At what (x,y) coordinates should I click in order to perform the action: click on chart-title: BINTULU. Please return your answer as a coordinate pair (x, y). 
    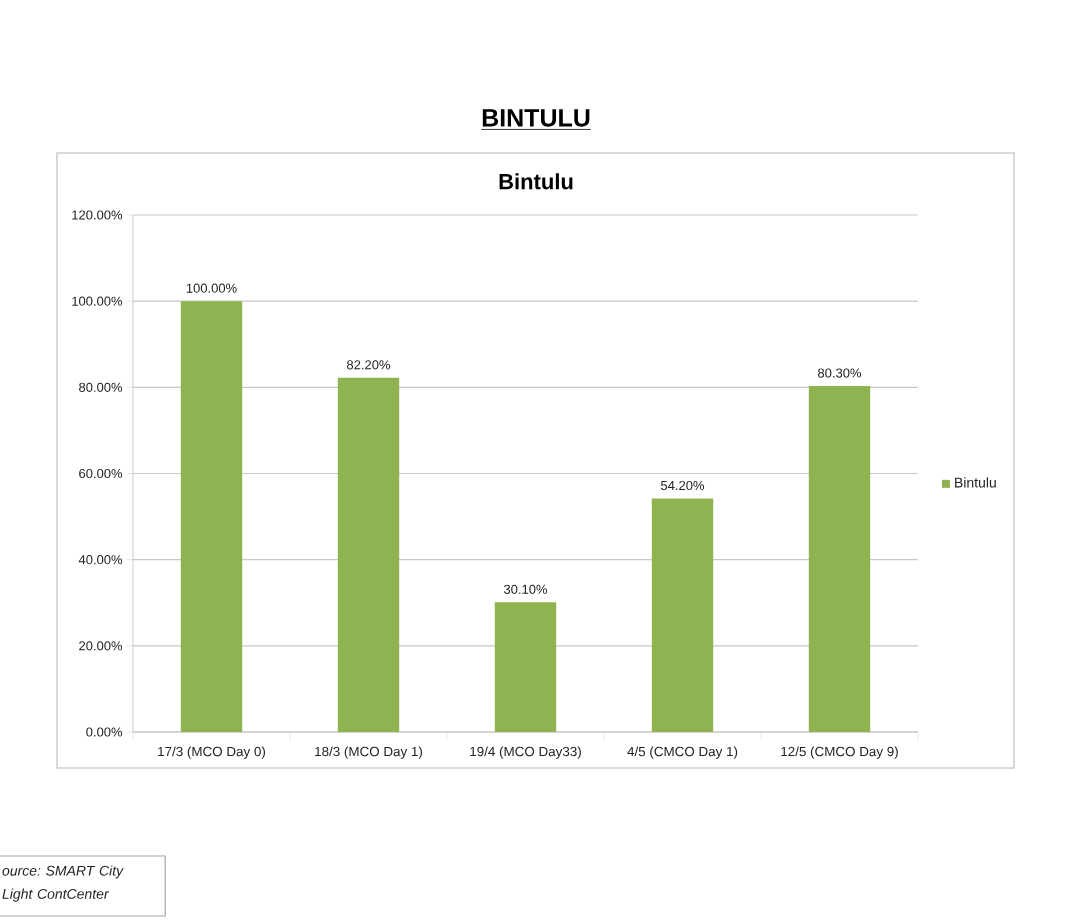
    Looking at the image, I should click on (536, 118).